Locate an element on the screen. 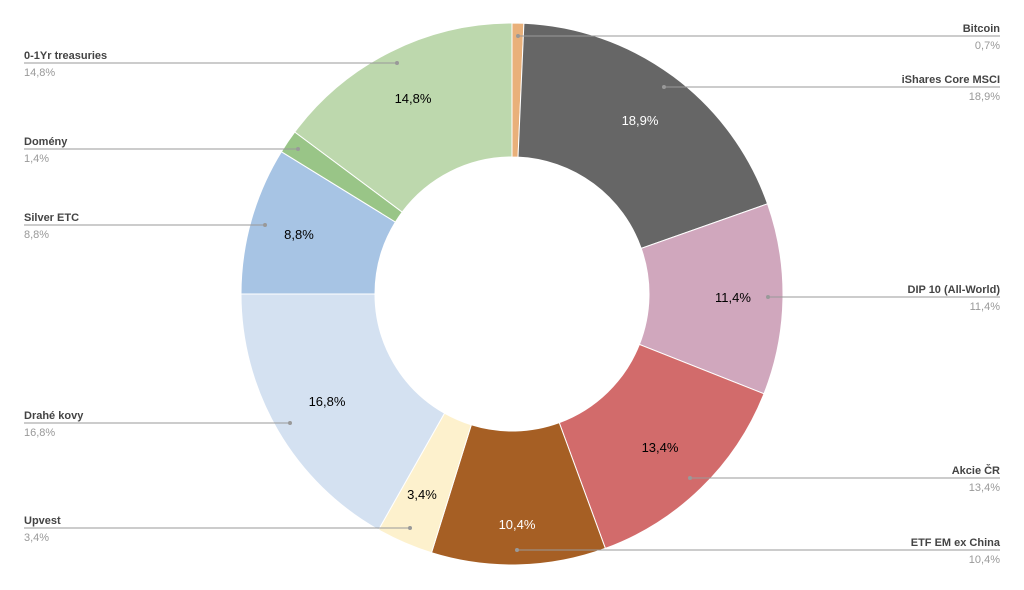  slice-akcie-r is located at coordinates (661, 446).